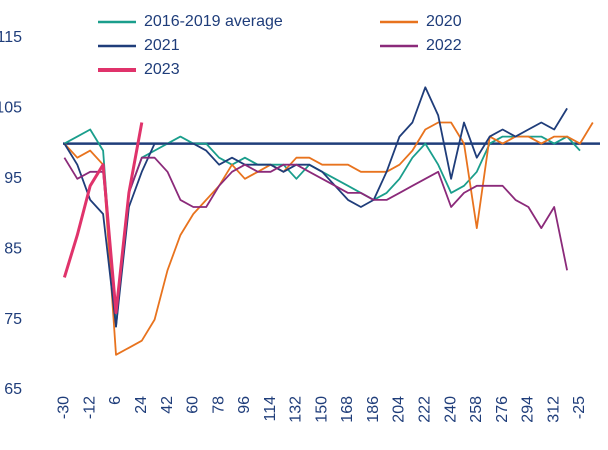 The width and height of the screenshot is (608, 450). Describe the element at coordinates (13, 389) in the screenshot. I see `y-tick-label: 65` at that location.